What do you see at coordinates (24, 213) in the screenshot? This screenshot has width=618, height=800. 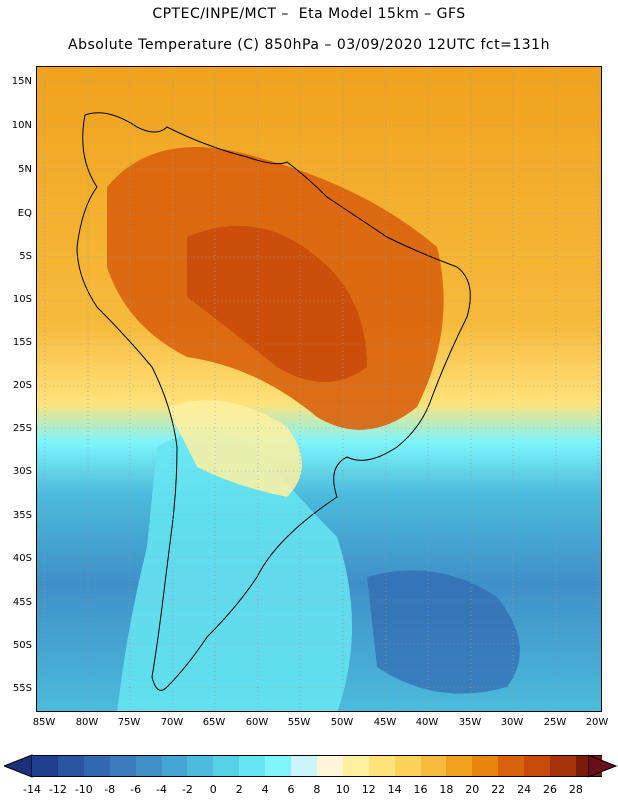 I see `lat-label: EQ` at bounding box center [24, 213].